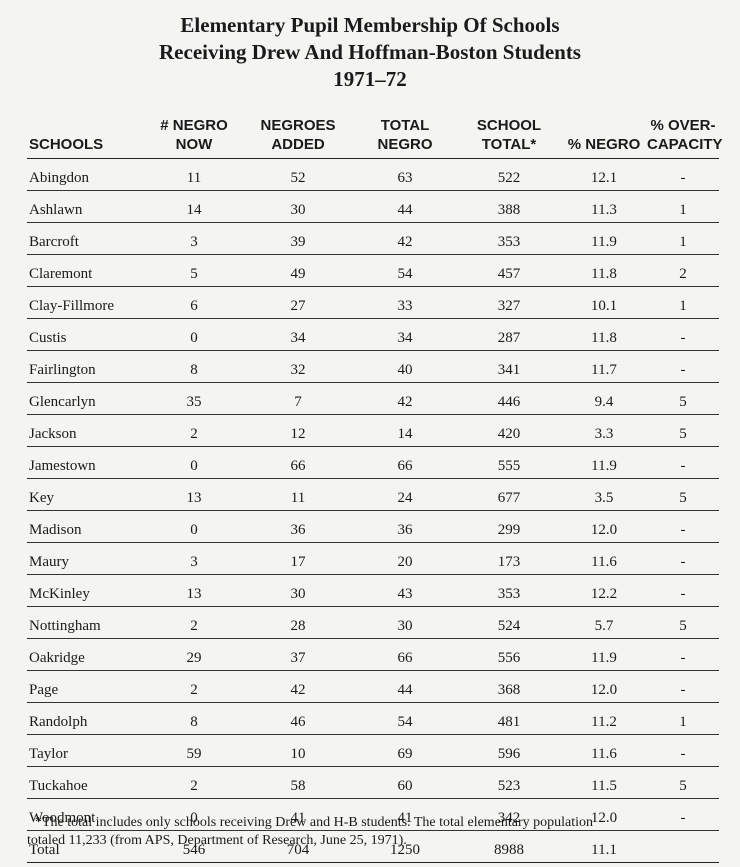 Image resolution: width=740 pixels, height=867 pixels. I want to click on table-row: Taylor 59 10 69 596 11.6-, so click(373, 750).